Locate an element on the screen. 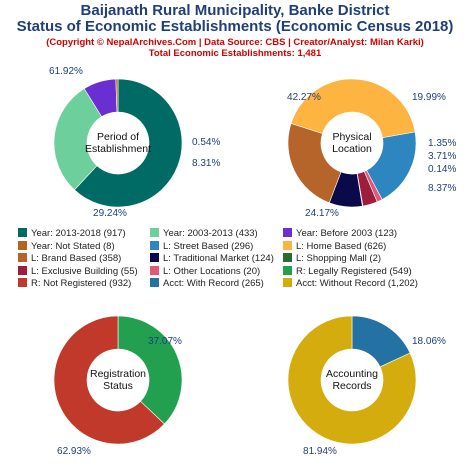 The height and width of the screenshot is (470, 470). legend-label: Year: Before 2003 (123) is located at coordinates (347, 233).